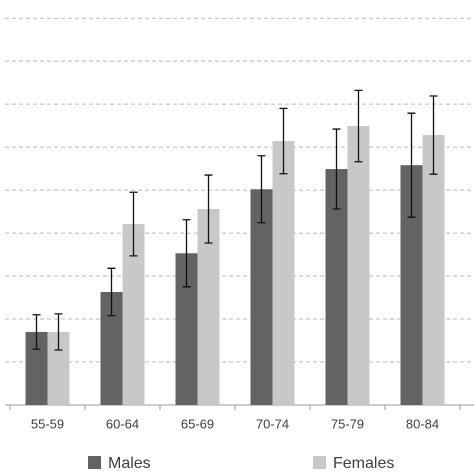 The width and height of the screenshot is (474, 474). Describe the element at coordinates (272, 423) in the screenshot. I see `x-tick-label: 70-74` at that location.